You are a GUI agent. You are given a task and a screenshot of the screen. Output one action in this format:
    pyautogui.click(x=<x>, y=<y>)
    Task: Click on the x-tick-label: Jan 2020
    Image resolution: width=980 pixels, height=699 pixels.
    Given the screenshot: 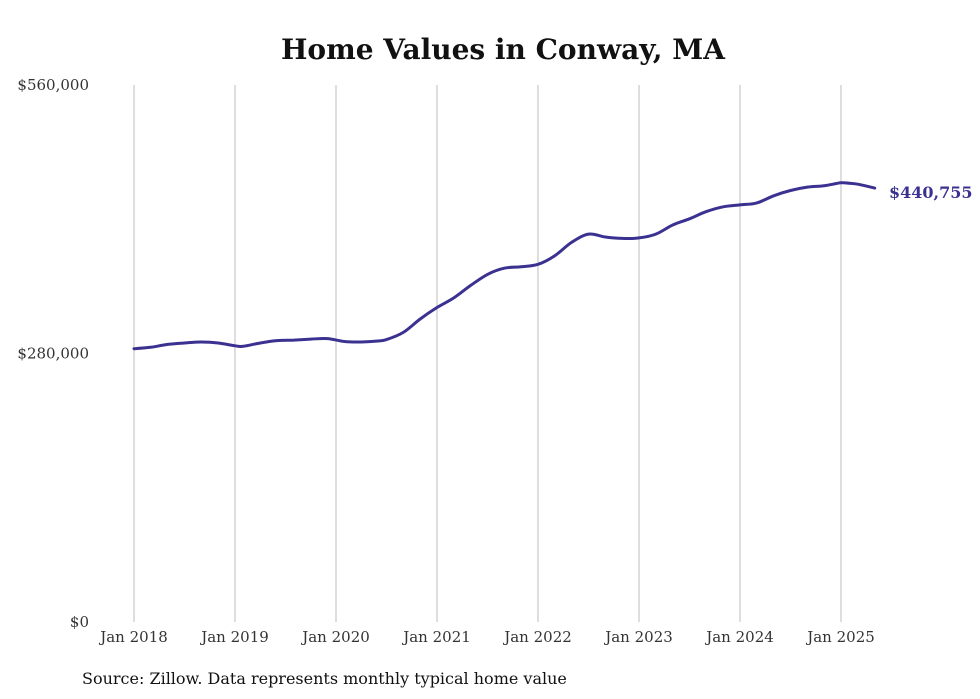 What is the action you would take?
    pyautogui.click(x=335, y=637)
    